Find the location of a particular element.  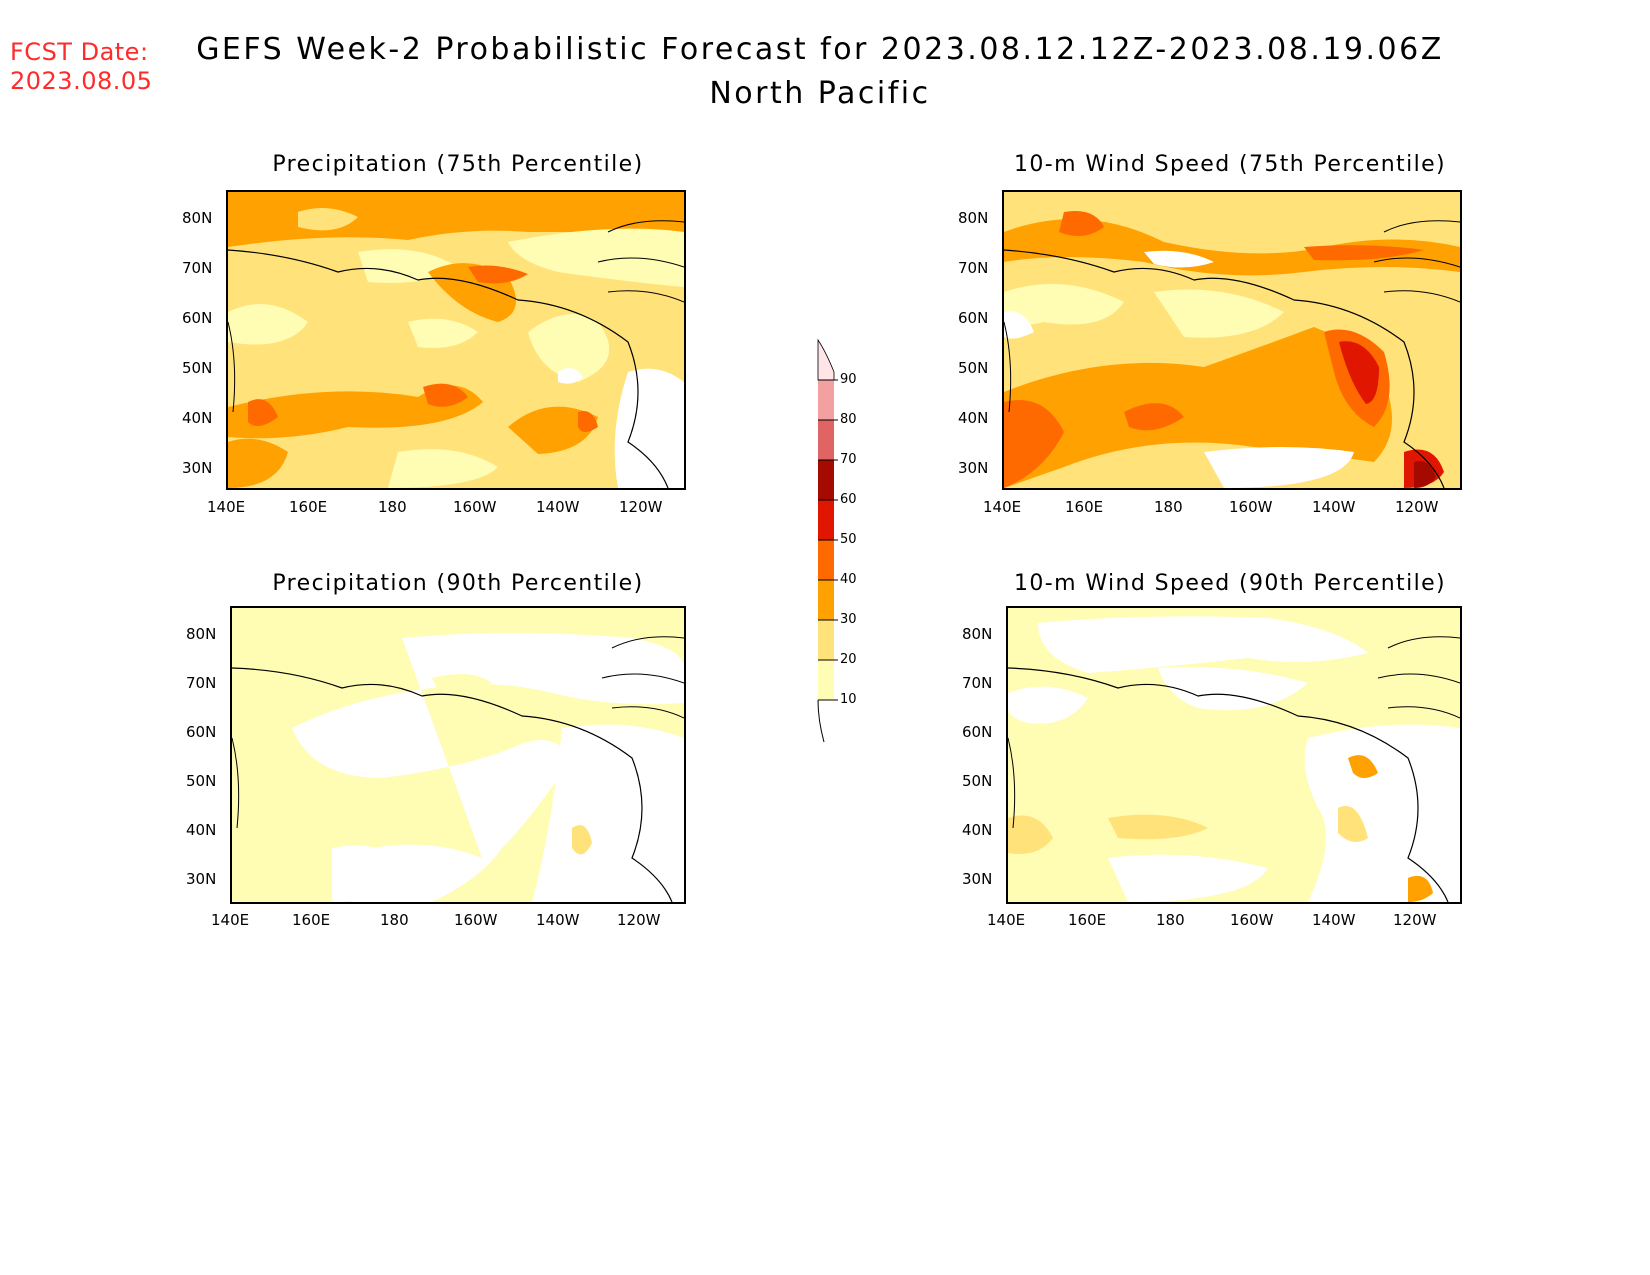

fcst-date: FCST Date: 2023.08.05 is located at coordinates (81, 67).